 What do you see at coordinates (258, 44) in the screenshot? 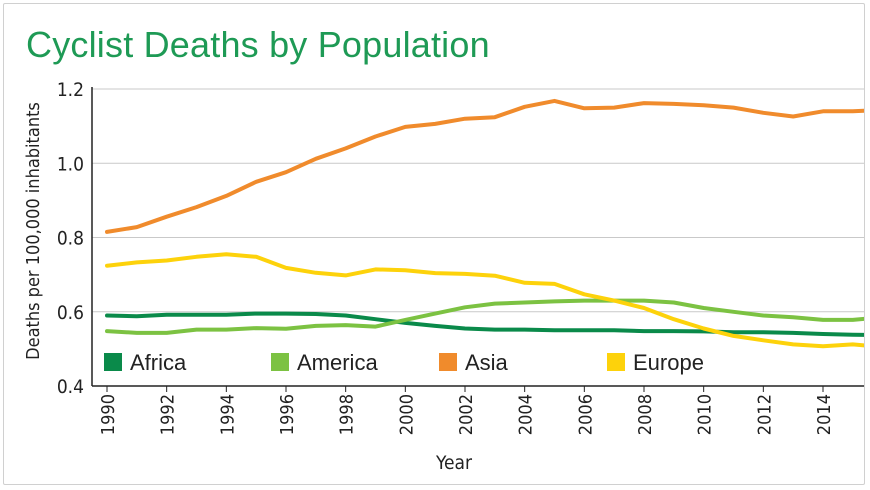
I see `chart-title: Cyclist Deaths by Population` at bounding box center [258, 44].